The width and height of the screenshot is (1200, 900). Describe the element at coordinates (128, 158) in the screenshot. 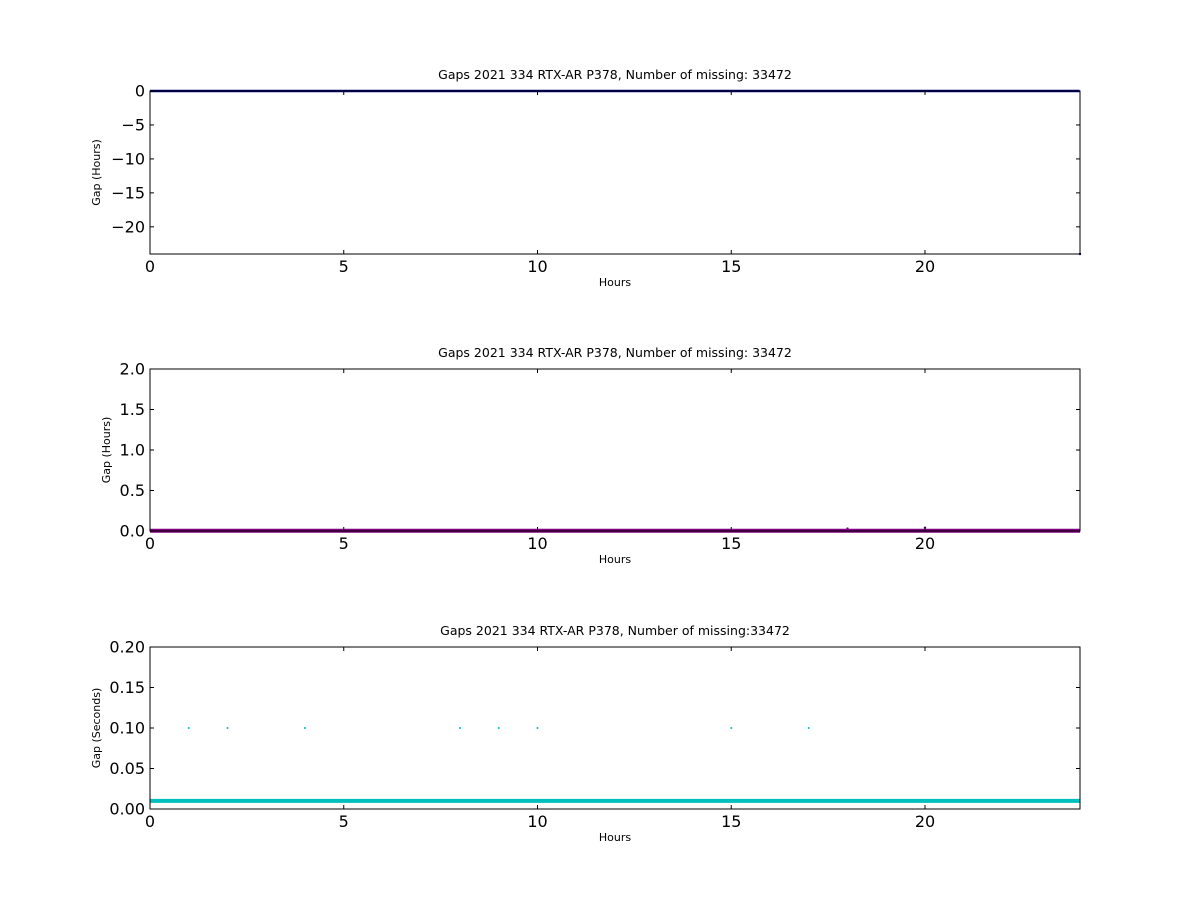

I see `y-tick-label: −10` at that location.